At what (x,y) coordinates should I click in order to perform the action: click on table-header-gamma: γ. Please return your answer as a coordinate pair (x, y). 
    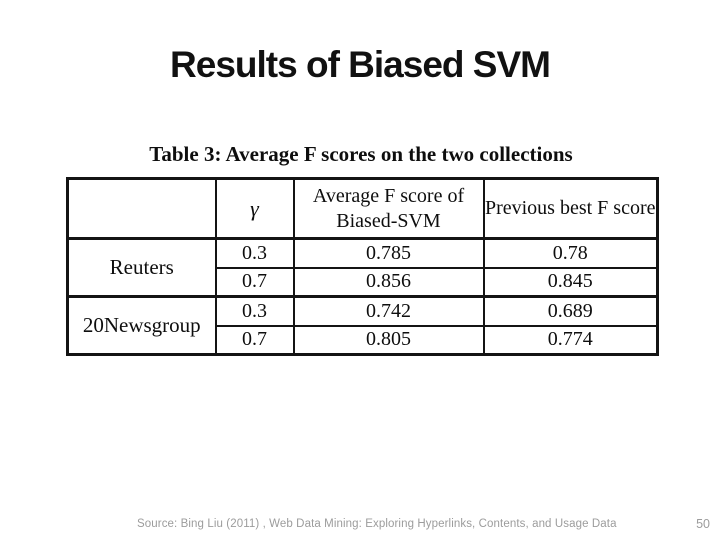
    Looking at the image, I should click on (254, 208).